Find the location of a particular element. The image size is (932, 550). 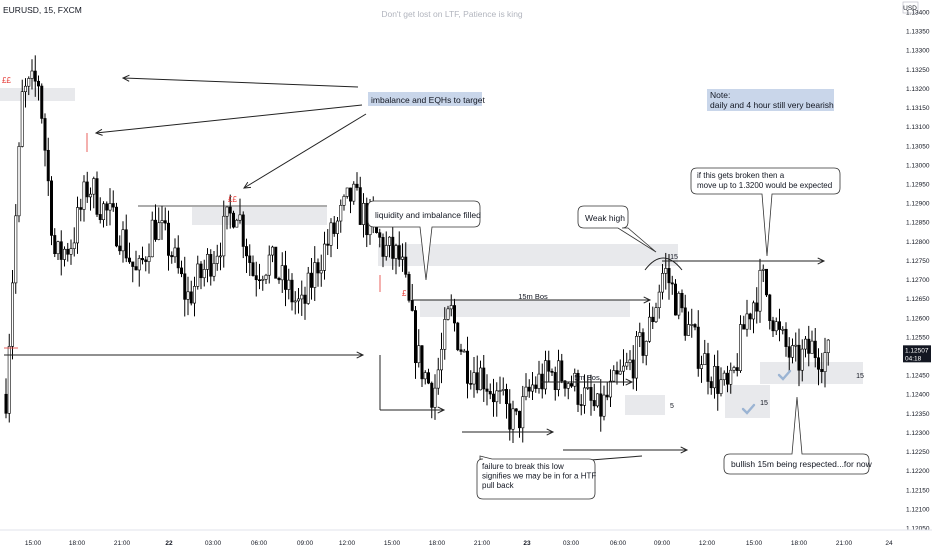

price-tick-label: 1.13400 is located at coordinates (918, 13).